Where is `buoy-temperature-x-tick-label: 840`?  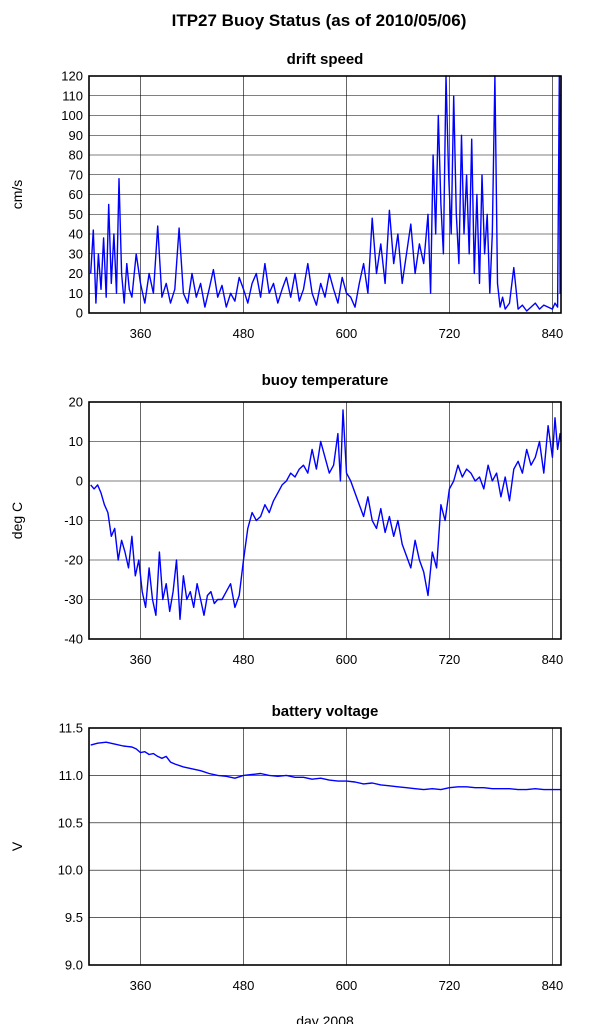 buoy-temperature-x-tick-label: 840 is located at coordinates (553, 659).